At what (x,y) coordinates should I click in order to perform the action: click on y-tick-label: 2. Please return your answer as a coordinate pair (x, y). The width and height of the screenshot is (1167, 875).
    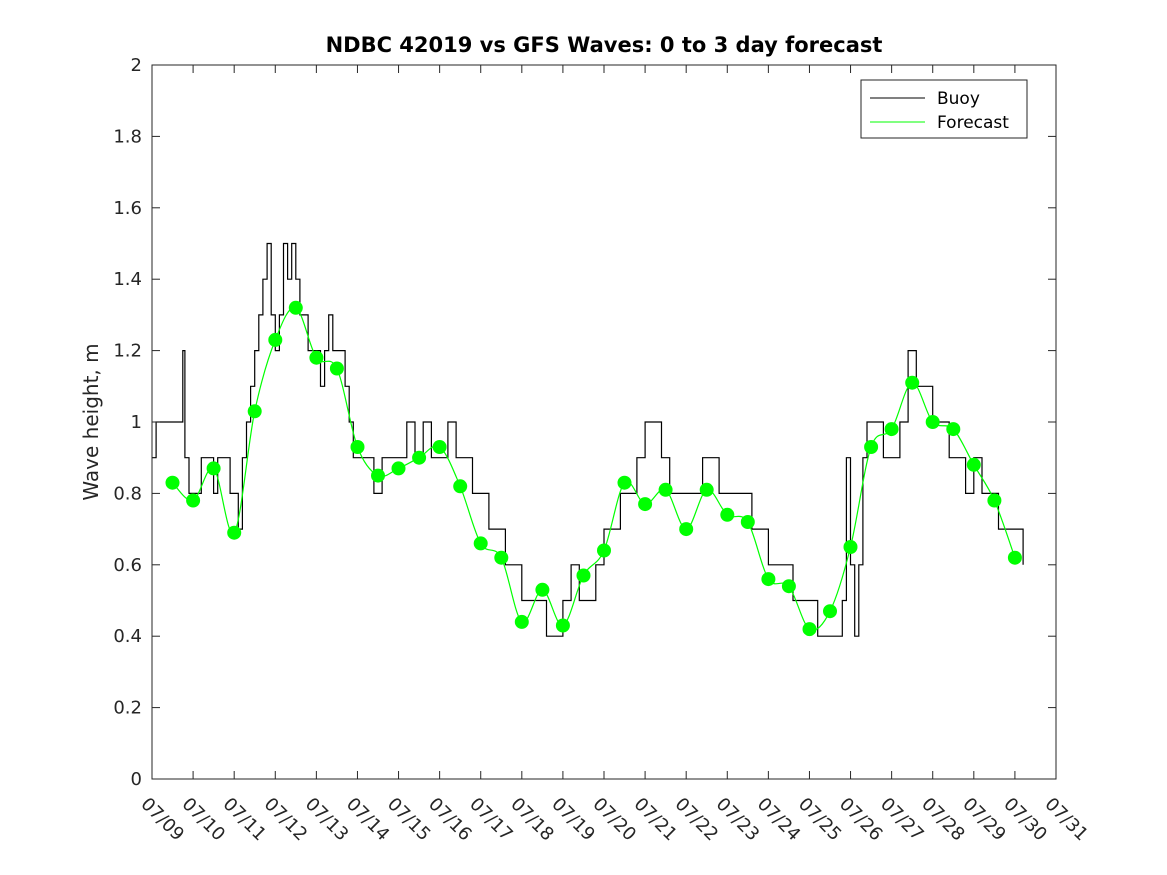
    Looking at the image, I should click on (136, 65).